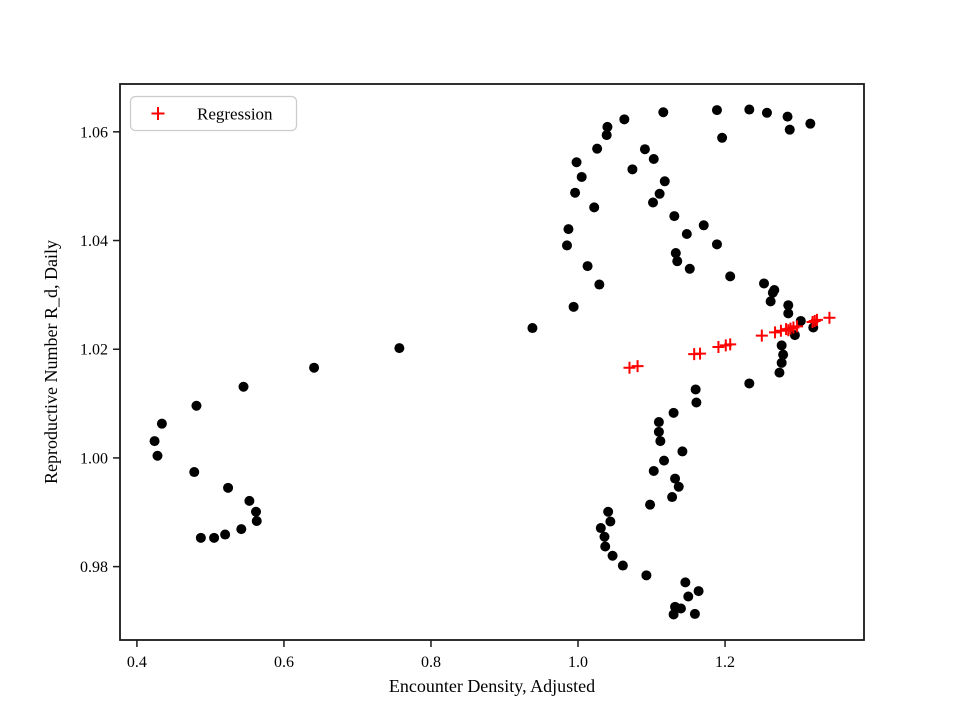 Image resolution: width=960 pixels, height=725 pixels. Describe the element at coordinates (492, 686) in the screenshot. I see `x-axis-title: Encounter Density, Adjusted` at that location.